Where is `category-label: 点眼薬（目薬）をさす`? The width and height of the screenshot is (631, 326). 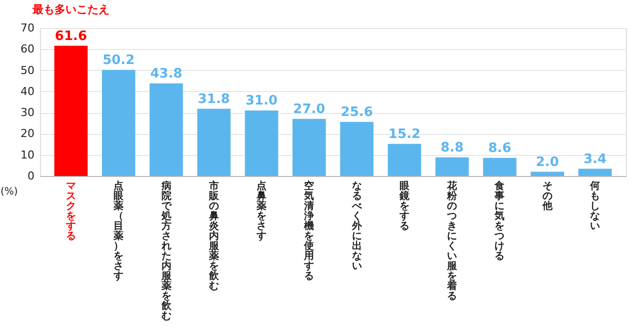 category-label: 点眼薬（目薬）をさす is located at coordinates (119, 231).